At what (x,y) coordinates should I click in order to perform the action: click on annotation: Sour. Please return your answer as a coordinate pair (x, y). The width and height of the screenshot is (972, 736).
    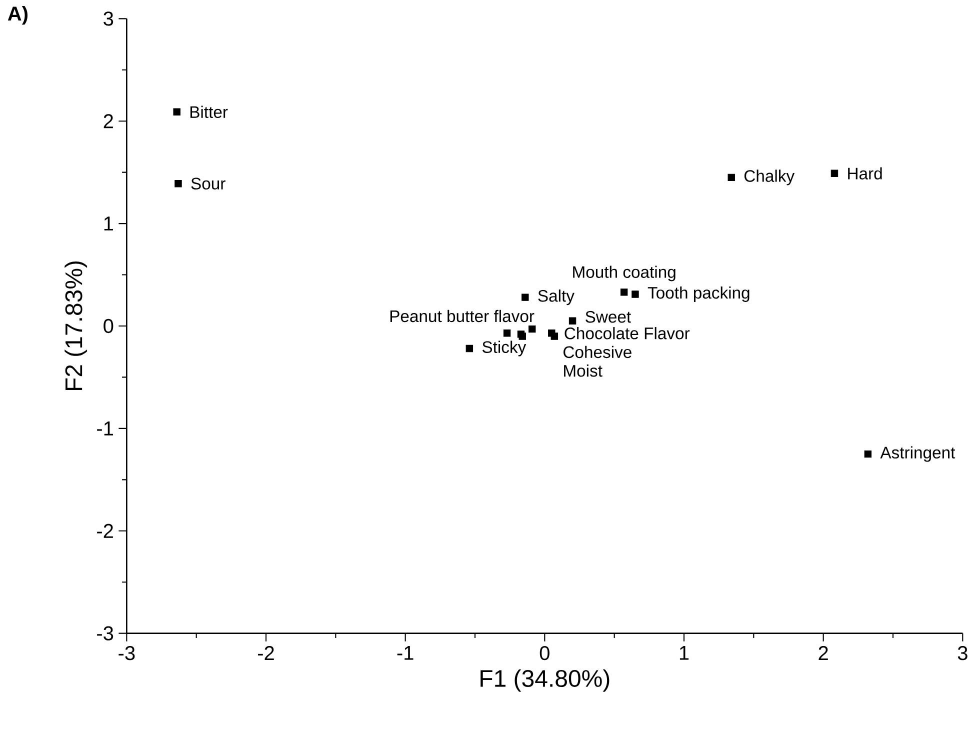
    Looking at the image, I should click on (208, 184).